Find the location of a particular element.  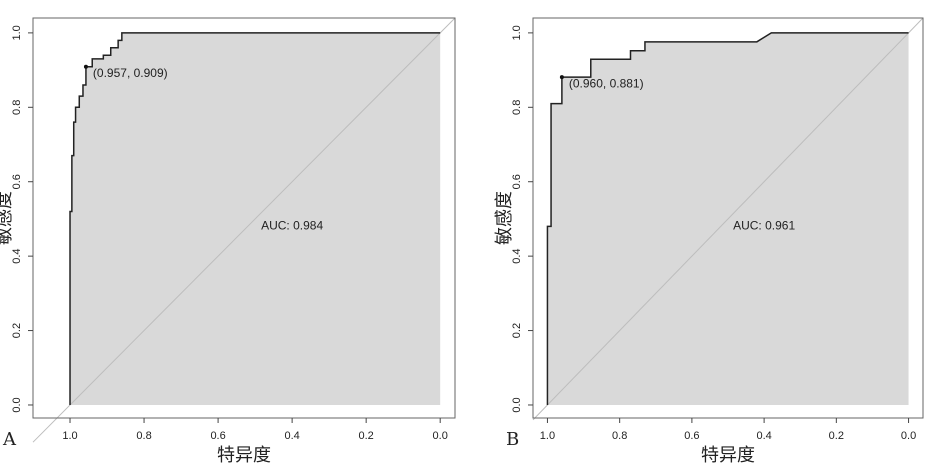

auc-label: AUC: 0.984 is located at coordinates (292, 226).